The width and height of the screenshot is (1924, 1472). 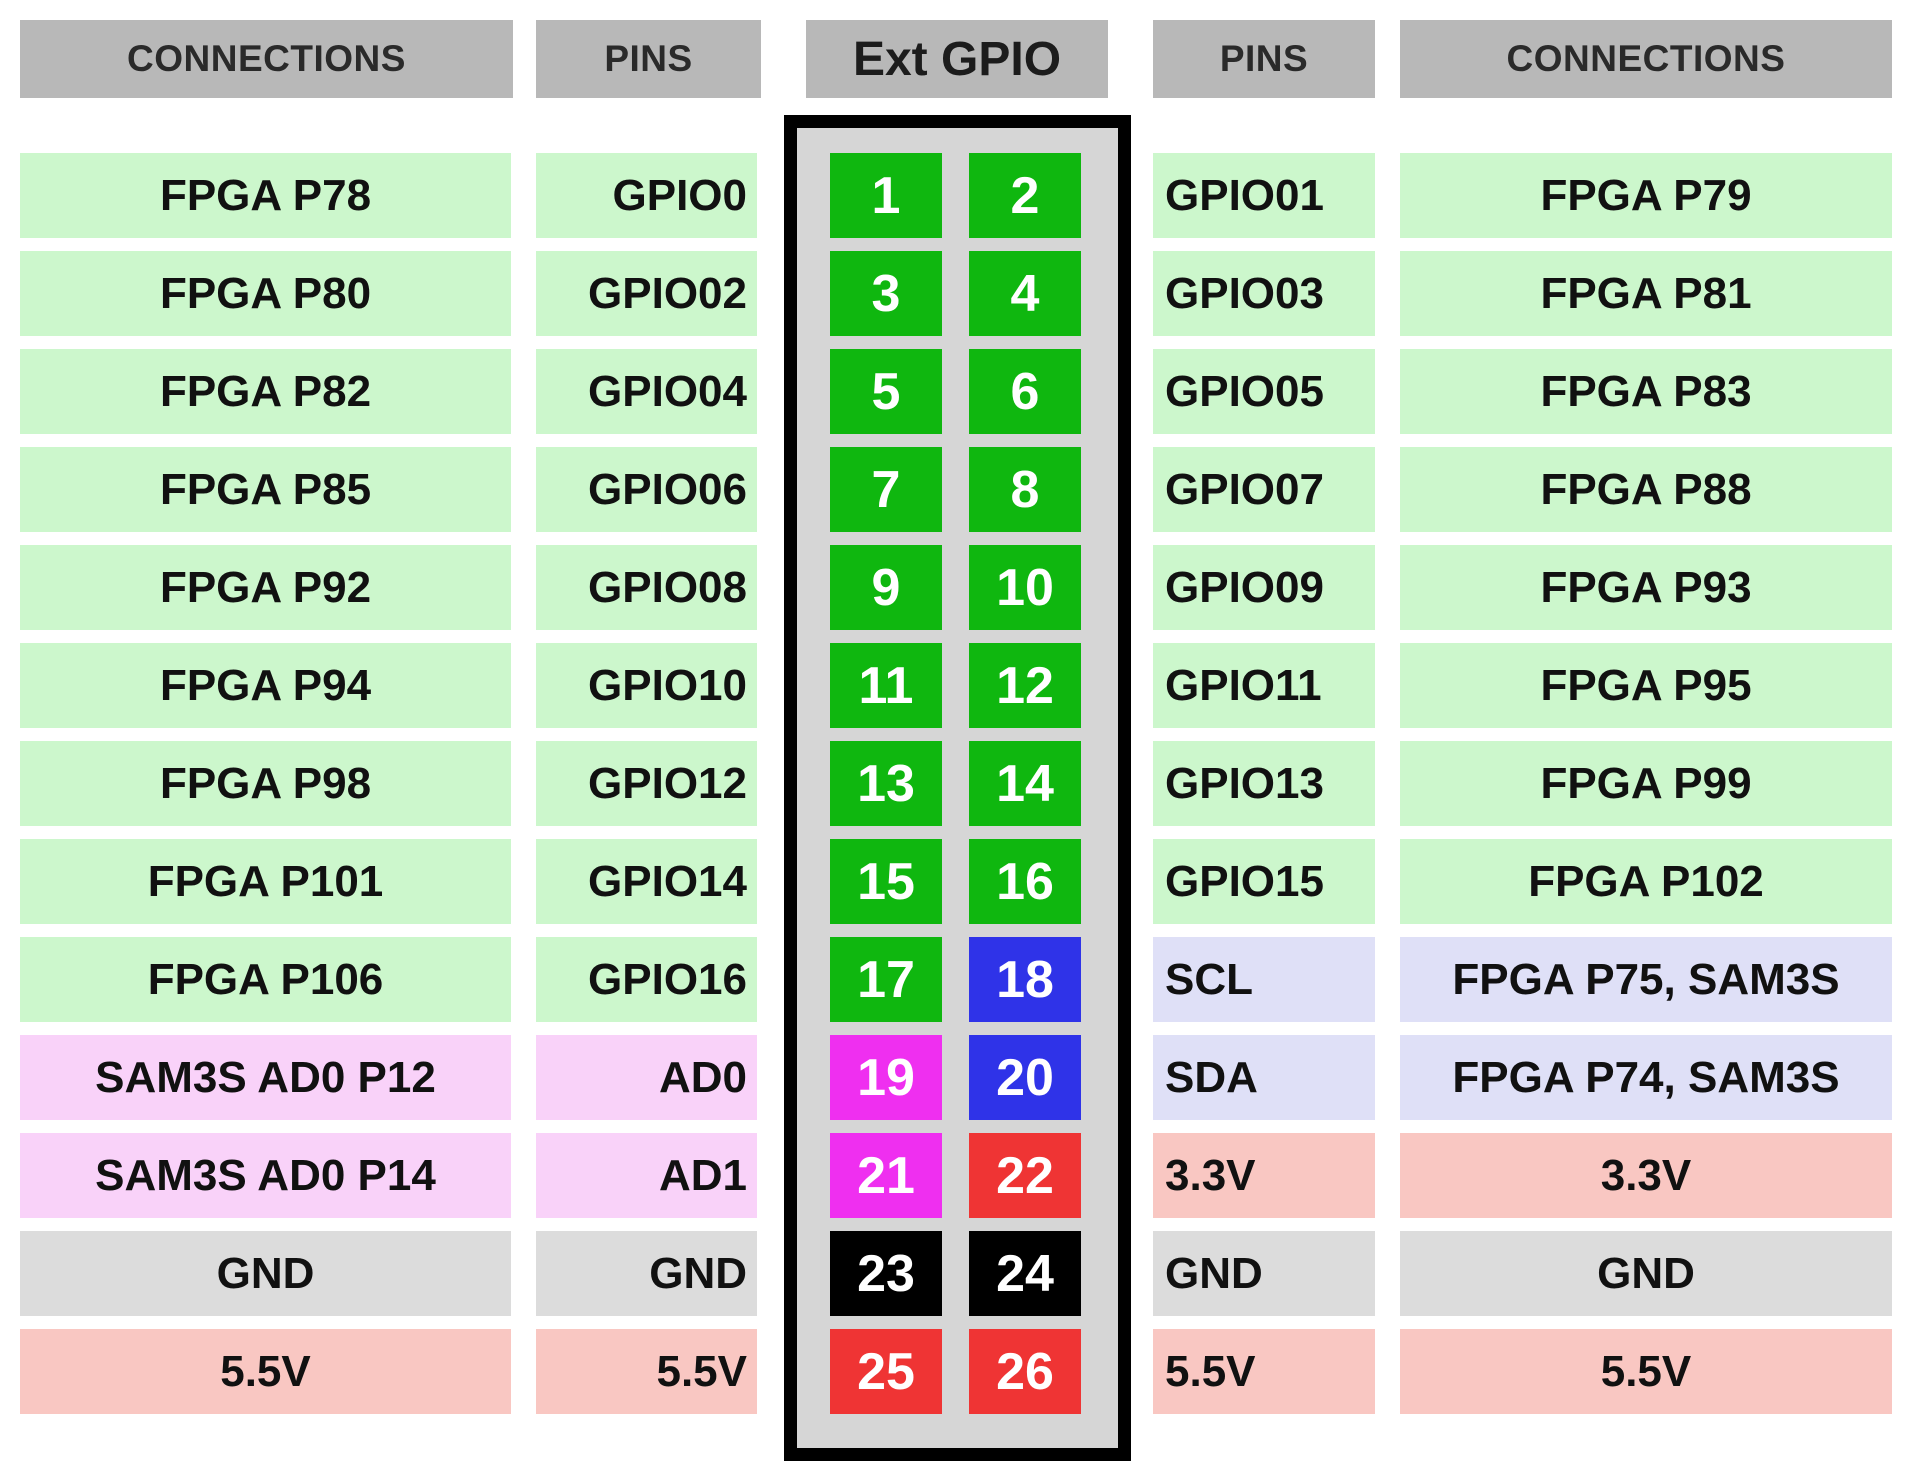 What do you see at coordinates (886, 195) in the screenshot?
I see `pin-number-odd: 1` at bounding box center [886, 195].